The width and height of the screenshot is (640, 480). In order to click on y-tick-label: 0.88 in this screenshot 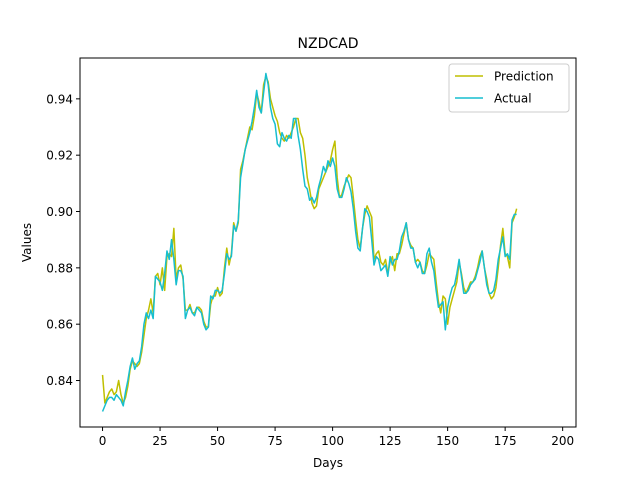, I will do `click(59, 268)`.